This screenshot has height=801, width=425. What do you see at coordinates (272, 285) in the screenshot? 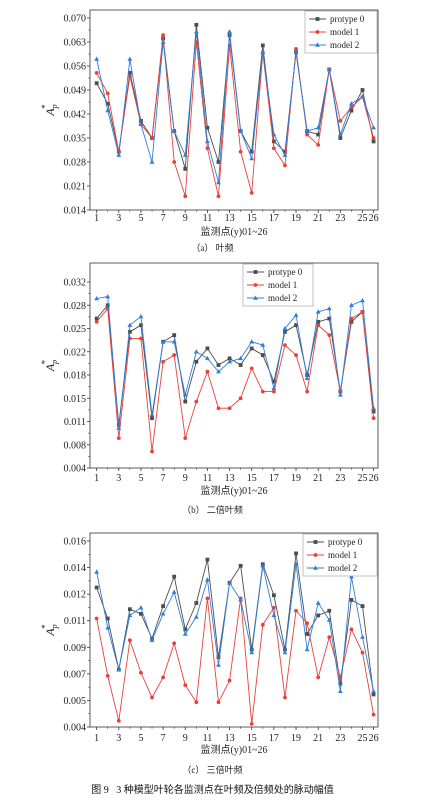
I see `legend-entry-model-1: model 1` at bounding box center [272, 285].